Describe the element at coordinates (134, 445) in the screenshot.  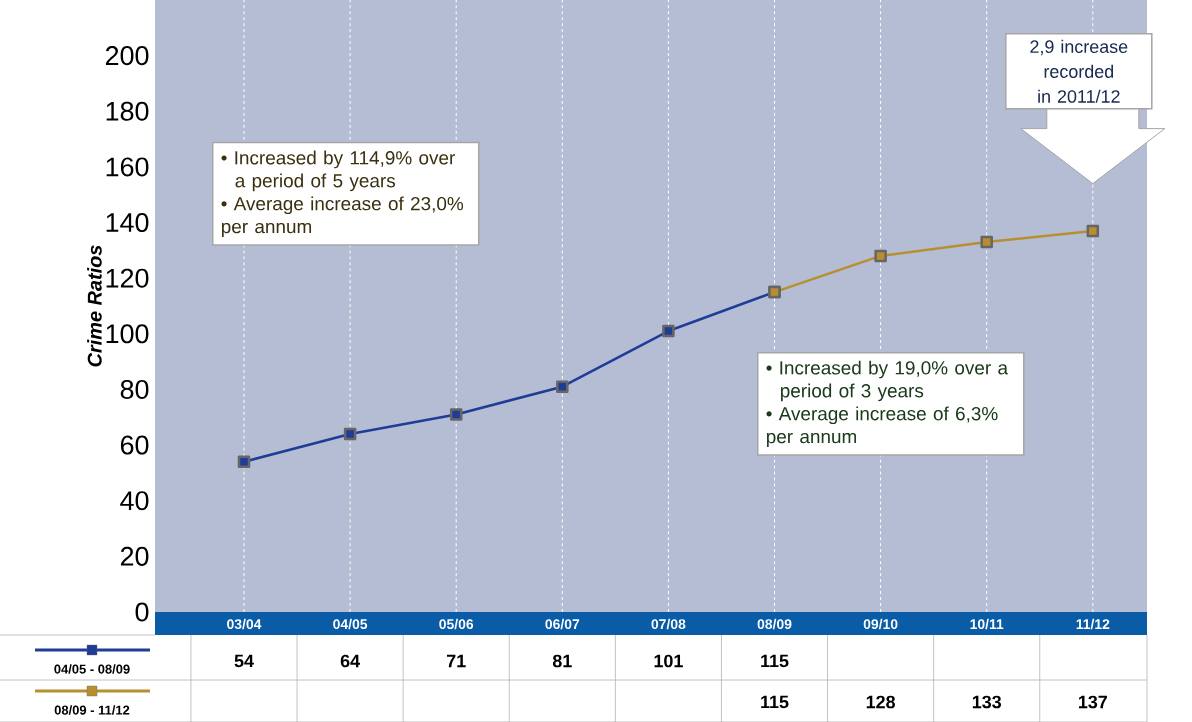
I see `y-tick-label: 60` at that location.